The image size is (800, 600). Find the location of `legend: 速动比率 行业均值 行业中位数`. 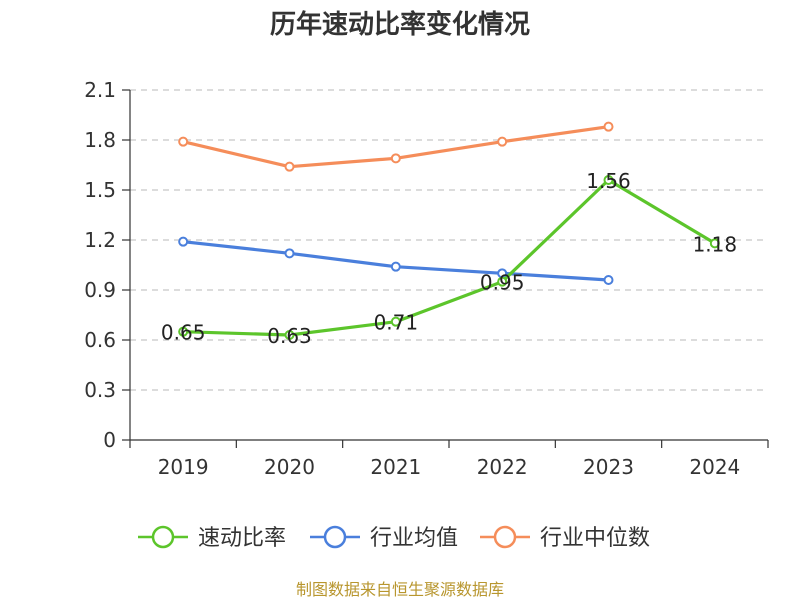

legend: 速动比率 行业均值 行业中位数 is located at coordinates (394, 538).